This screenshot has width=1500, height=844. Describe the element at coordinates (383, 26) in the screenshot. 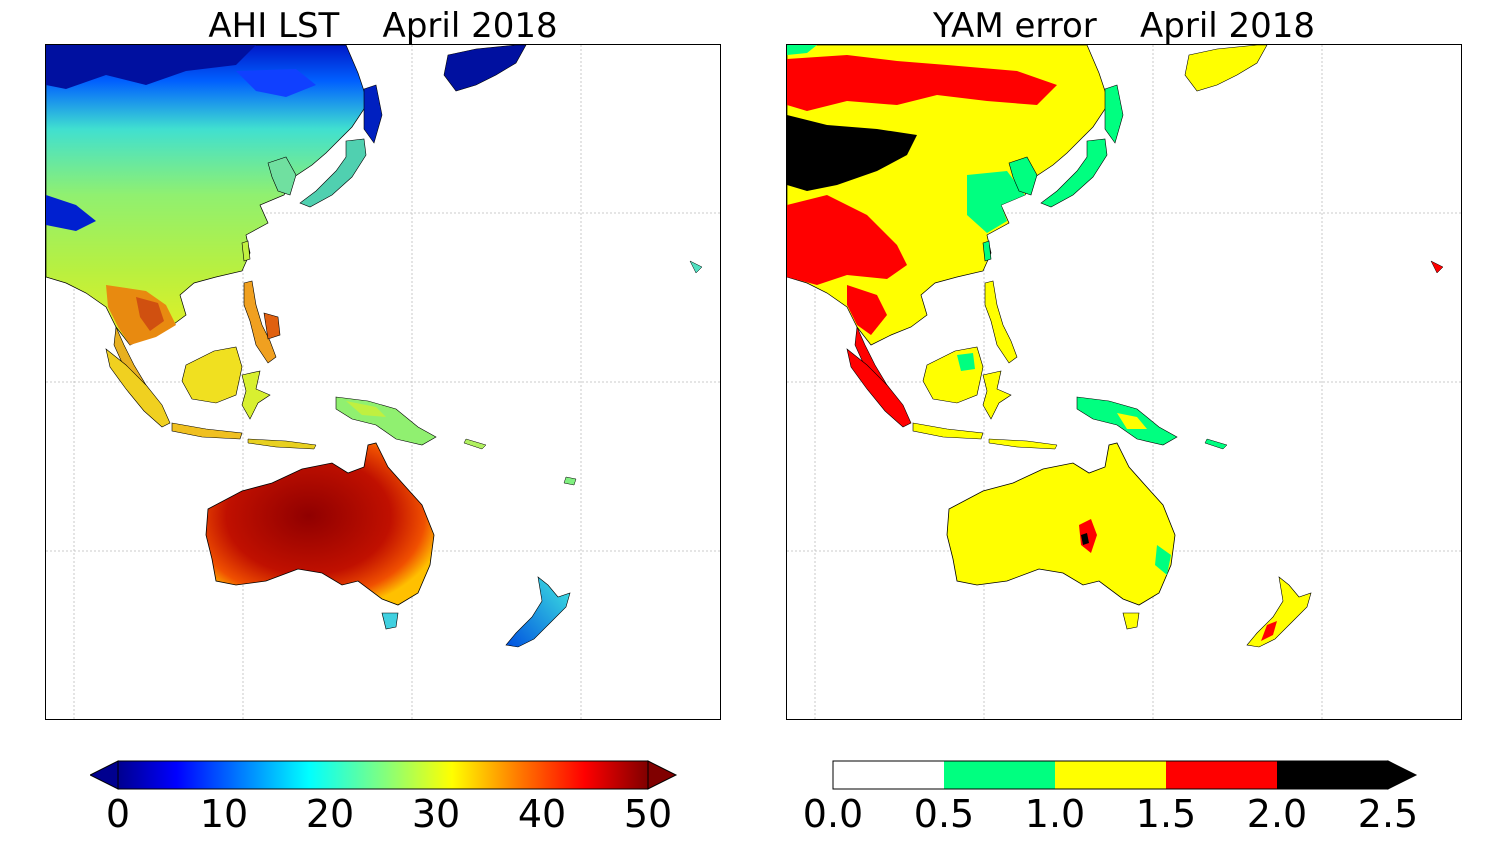

I see `left-map-title: AHI LST April 2018` at that location.